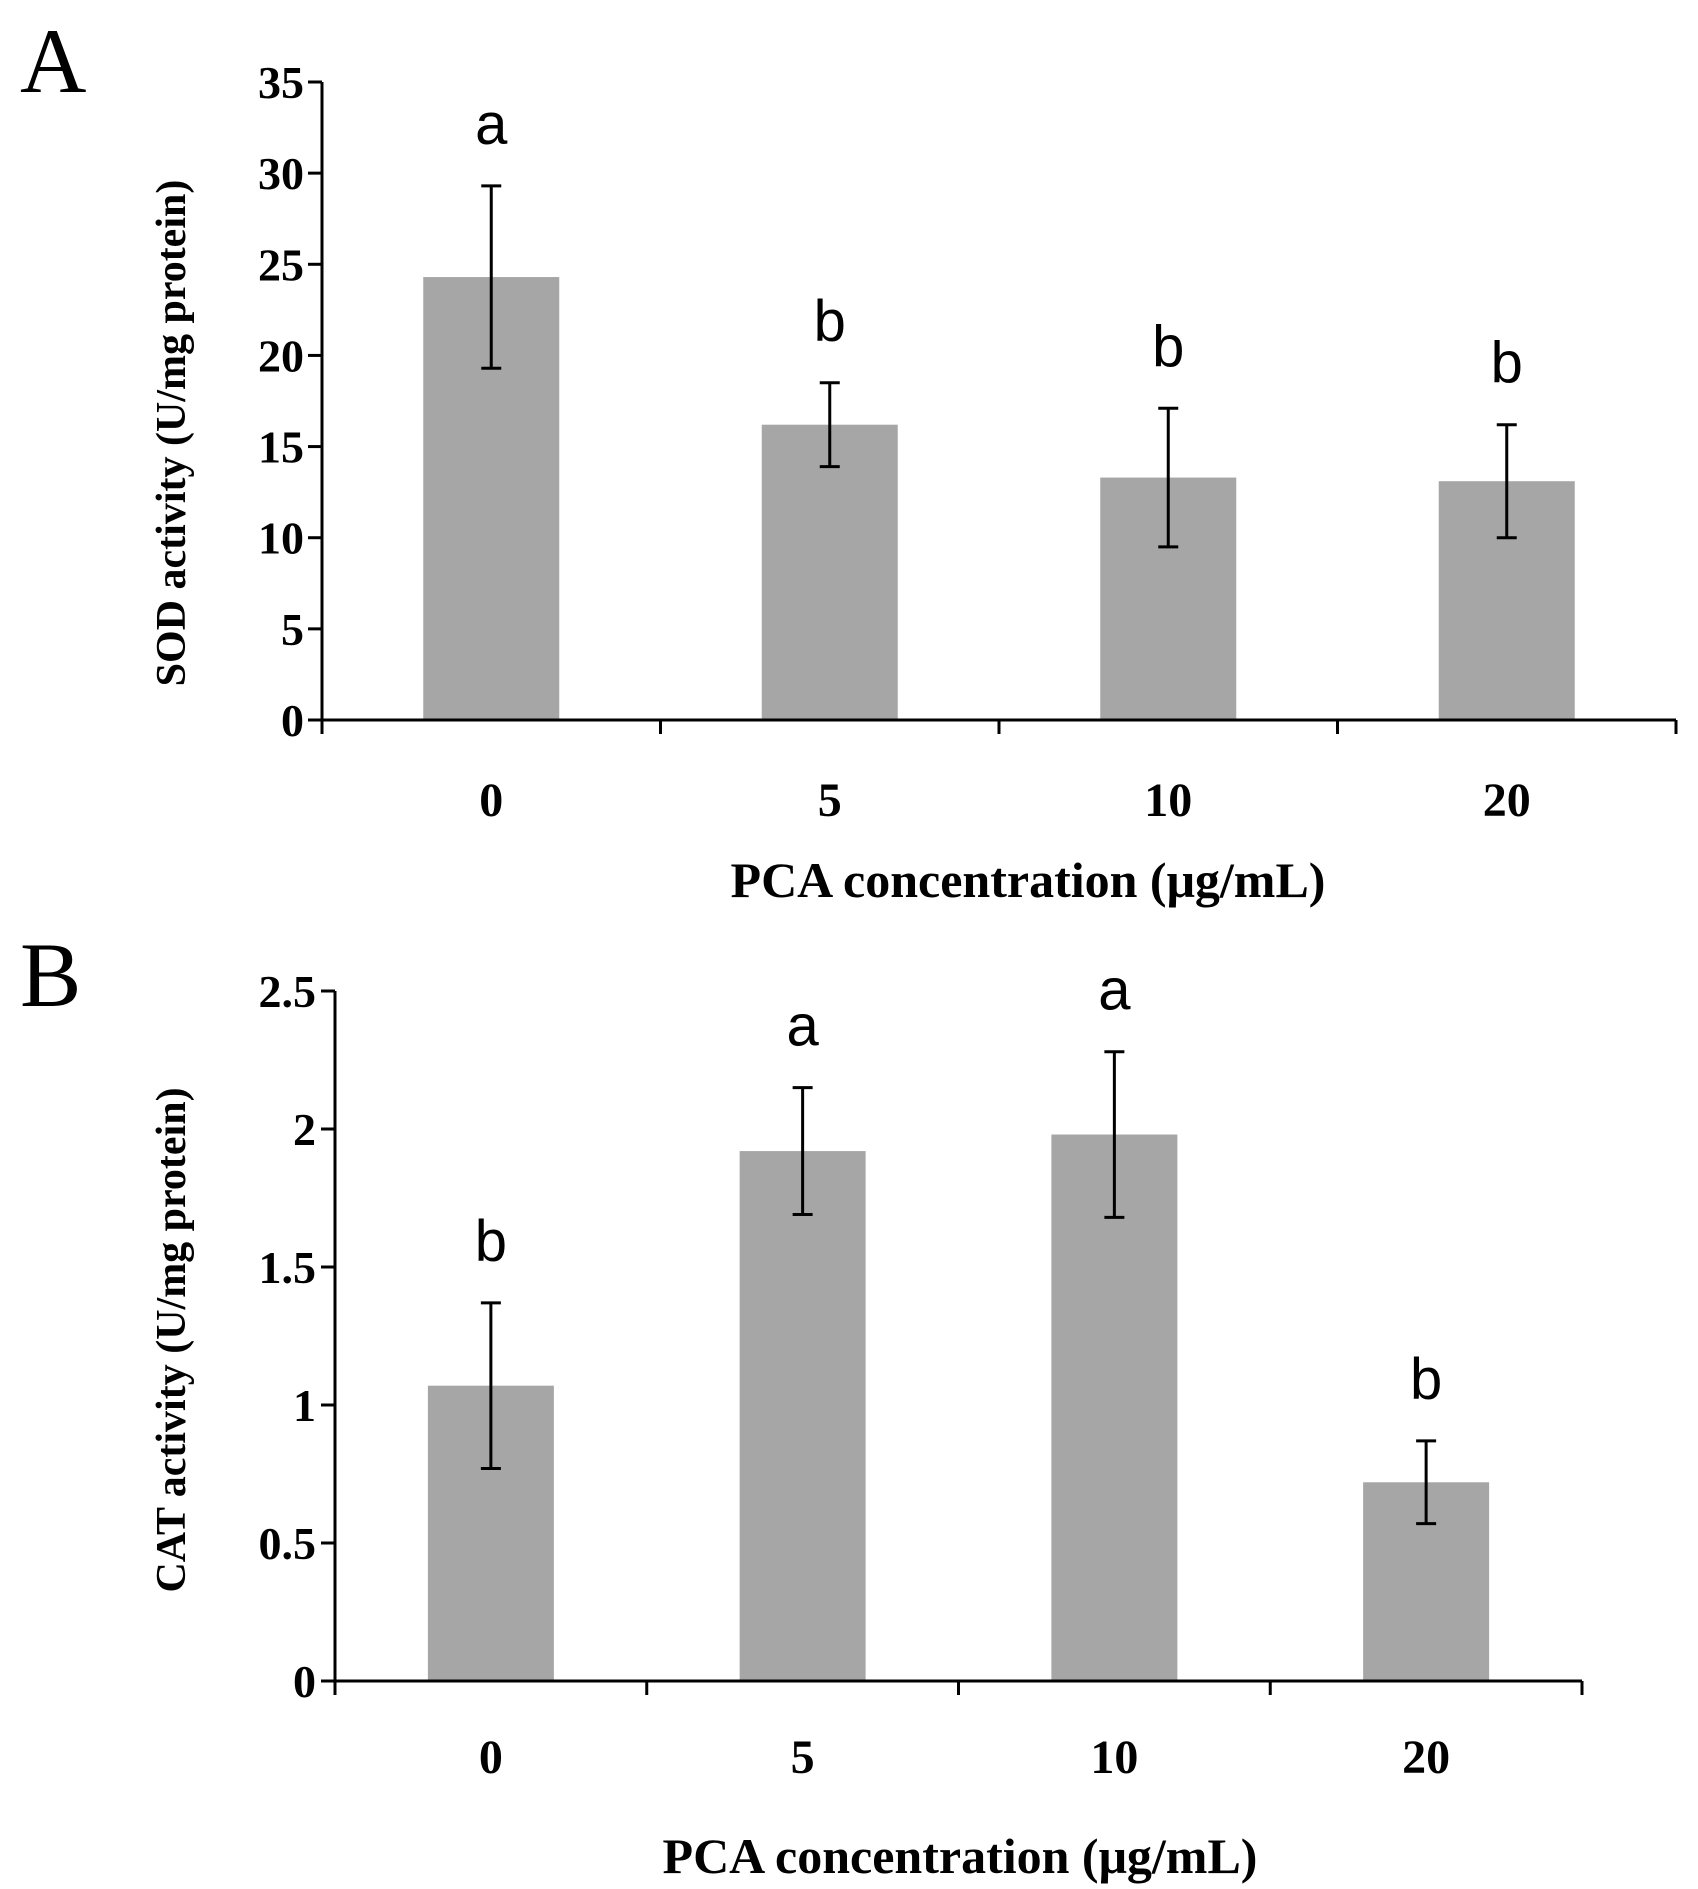 This screenshot has width=1698, height=1889. Describe the element at coordinates (1507, 363) in the screenshot. I see `significance-label-a-20: b` at that location.